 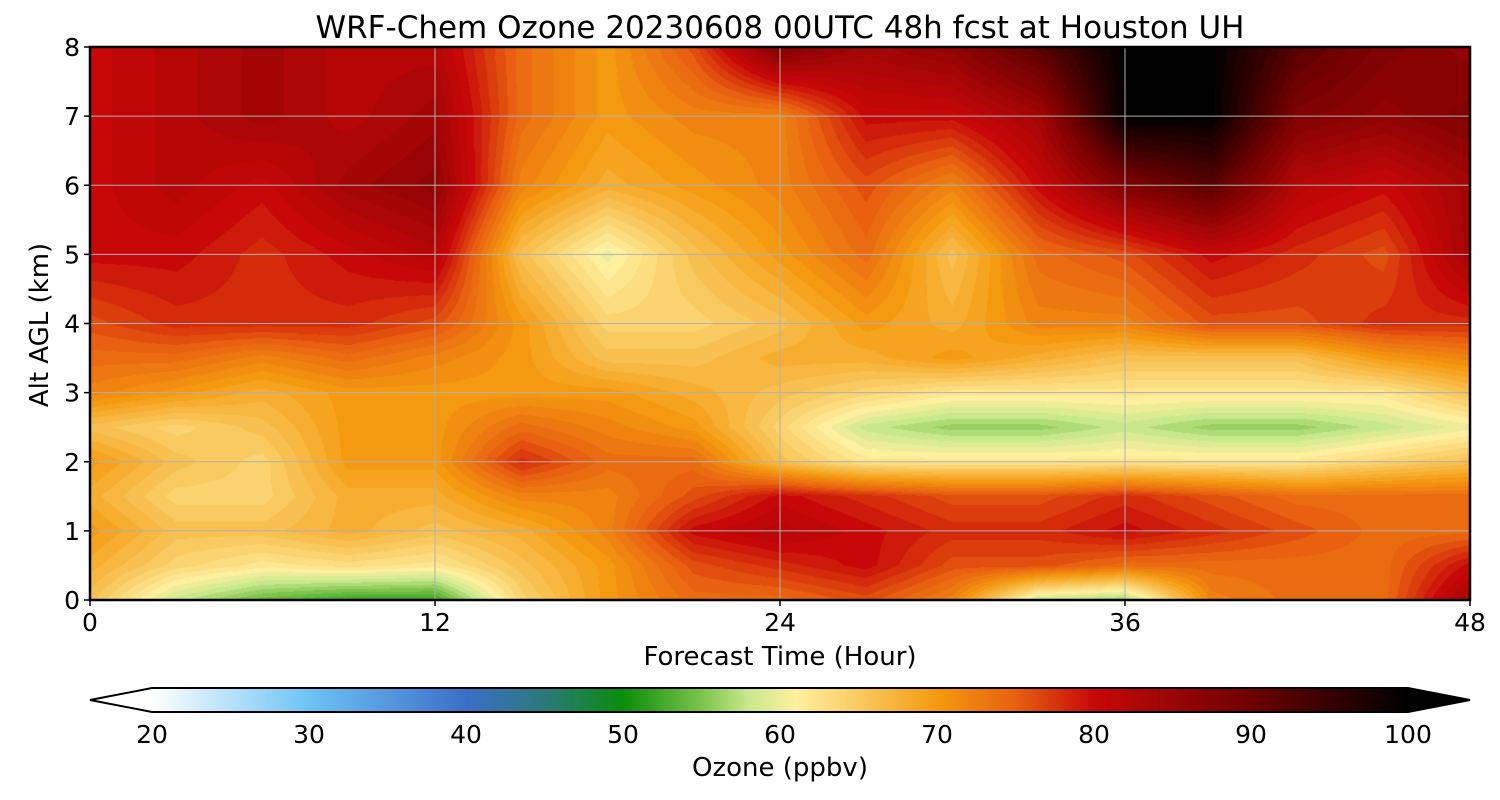 I want to click on x-tick-label: 36, so click(x=1125, y=622).